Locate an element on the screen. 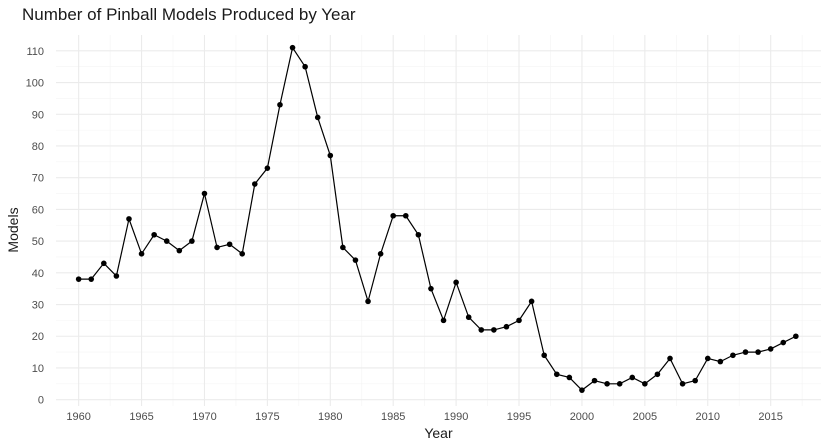  y-tick-label: 40 is located at coordinates (38, 274).